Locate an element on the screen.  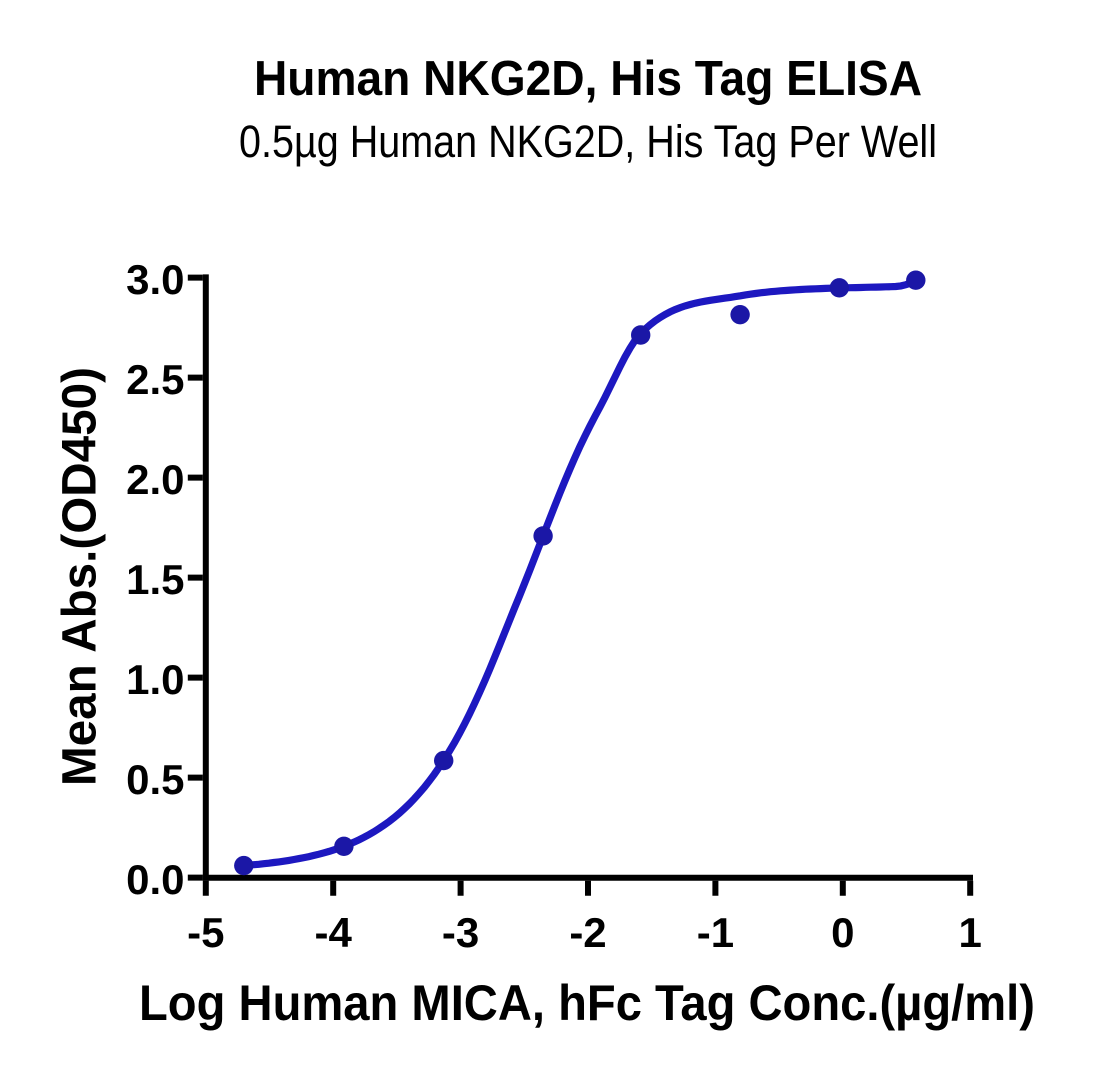
svg-text:0.5µg Human NKG2D, His Tag Per: 0.5µg Human NKG2D, His Tag Per Well is located at coordinates (588, 141).